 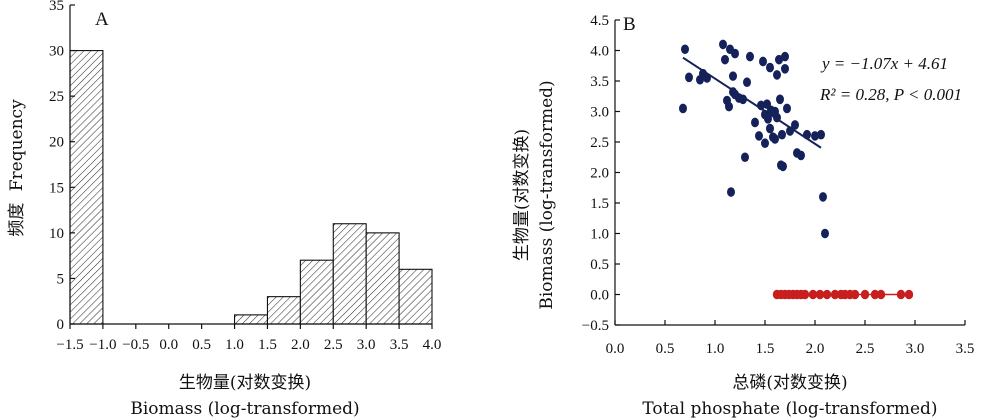 I want to click on regression-stats: R² = 0.28, P < 0.001, so click(x=890, y=94).